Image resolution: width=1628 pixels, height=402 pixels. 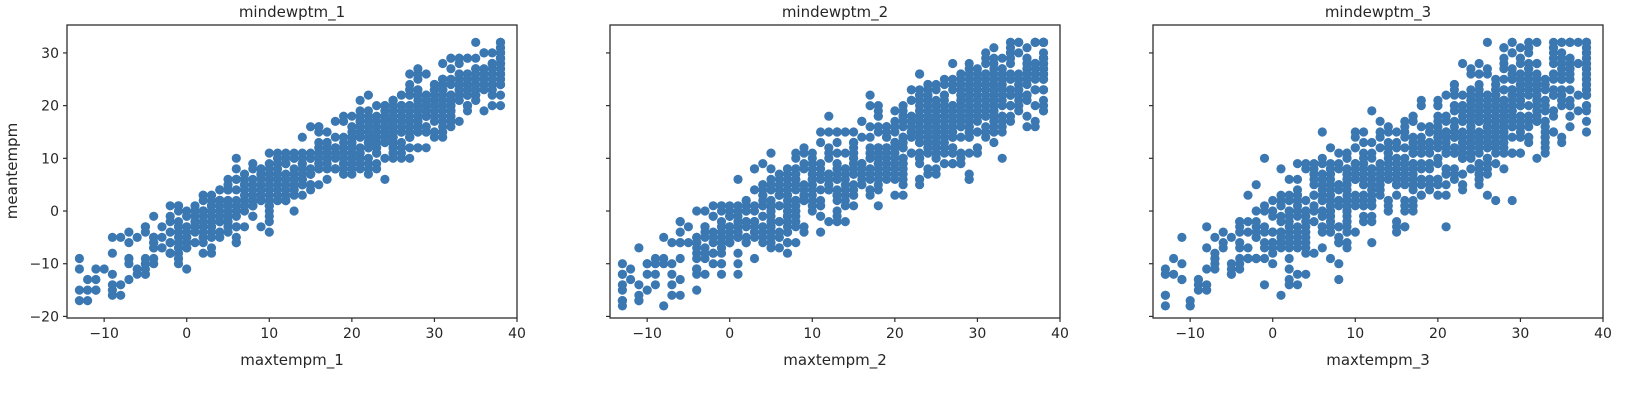 I want to click on plot-title: mindewptm_2, so click(x=835, y=12).